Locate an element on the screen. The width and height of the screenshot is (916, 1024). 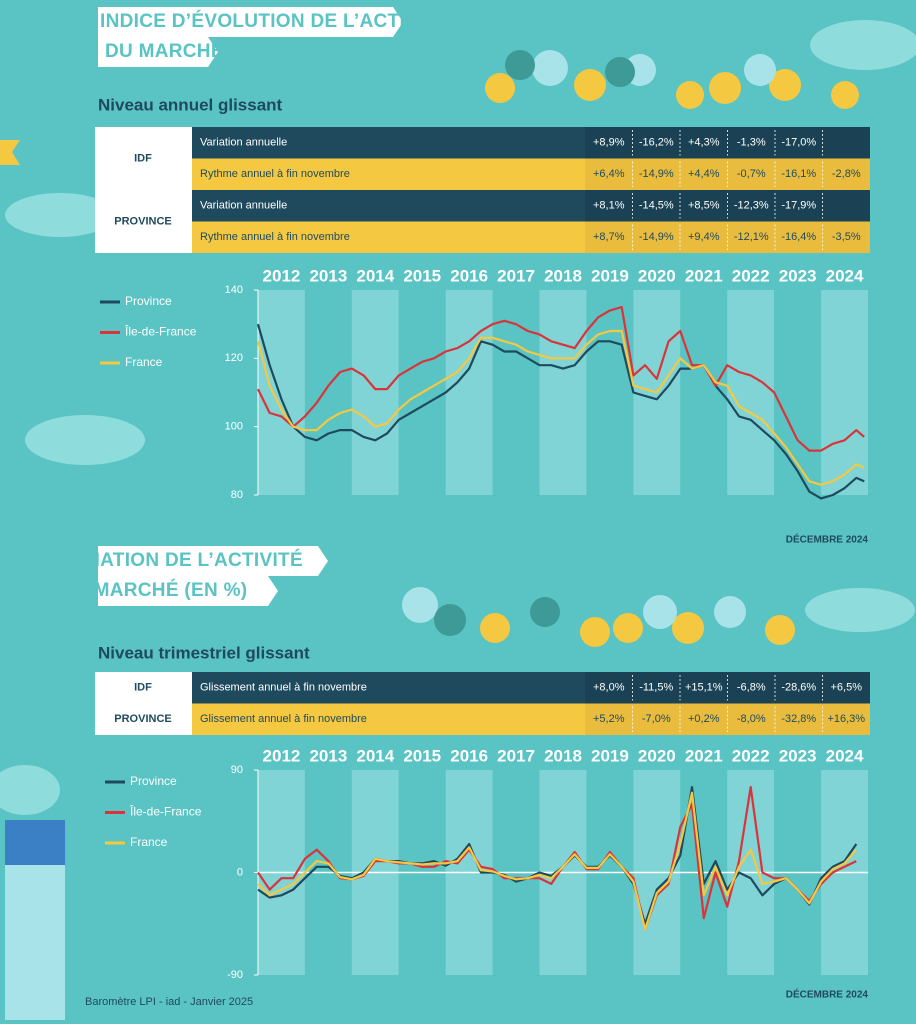
table-cell: +8,5% is located at coordinates (704, 206).